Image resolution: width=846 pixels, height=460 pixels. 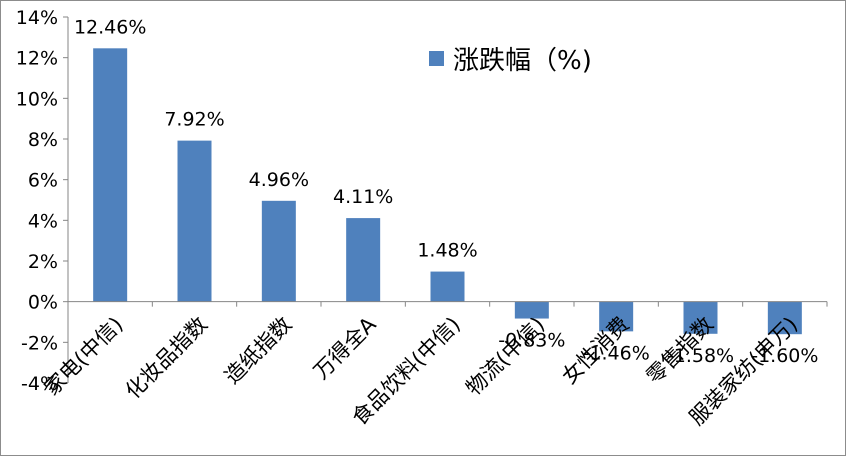 I want to click on data-label: -0.83%, so click(x=531, y=341).